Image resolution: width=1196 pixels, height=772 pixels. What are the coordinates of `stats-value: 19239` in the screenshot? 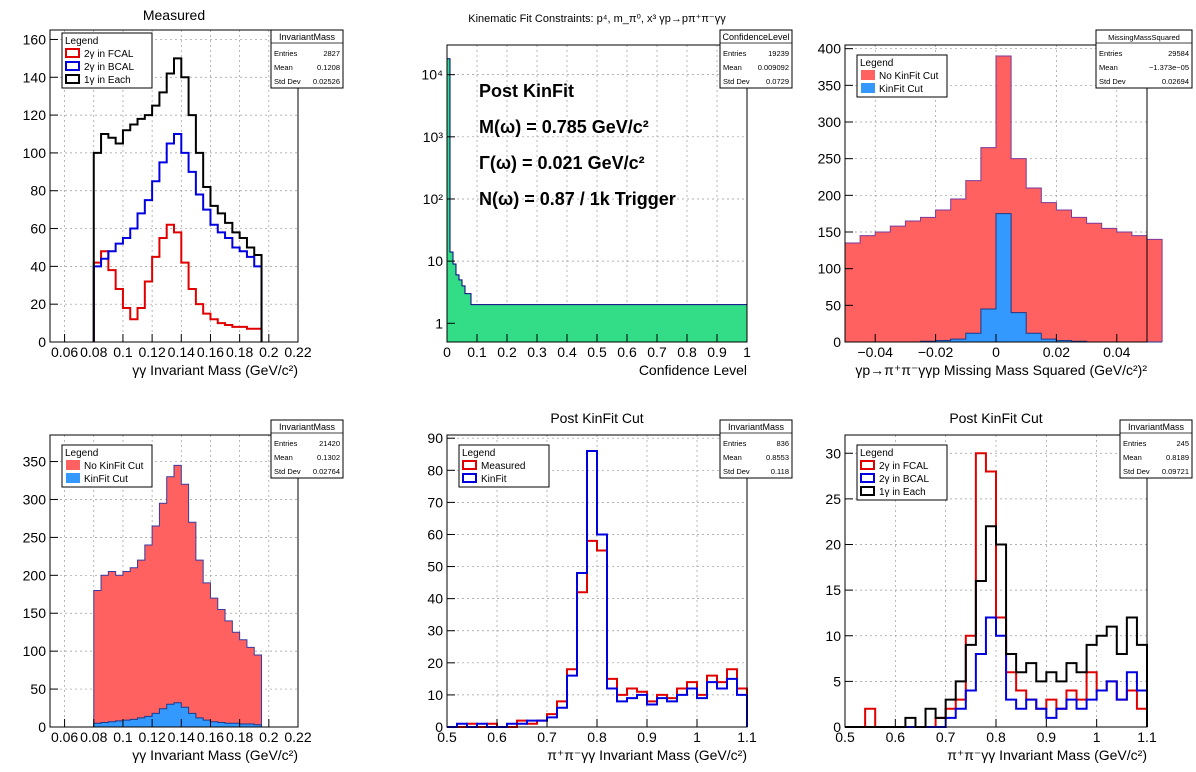 It's located at (778, 53).